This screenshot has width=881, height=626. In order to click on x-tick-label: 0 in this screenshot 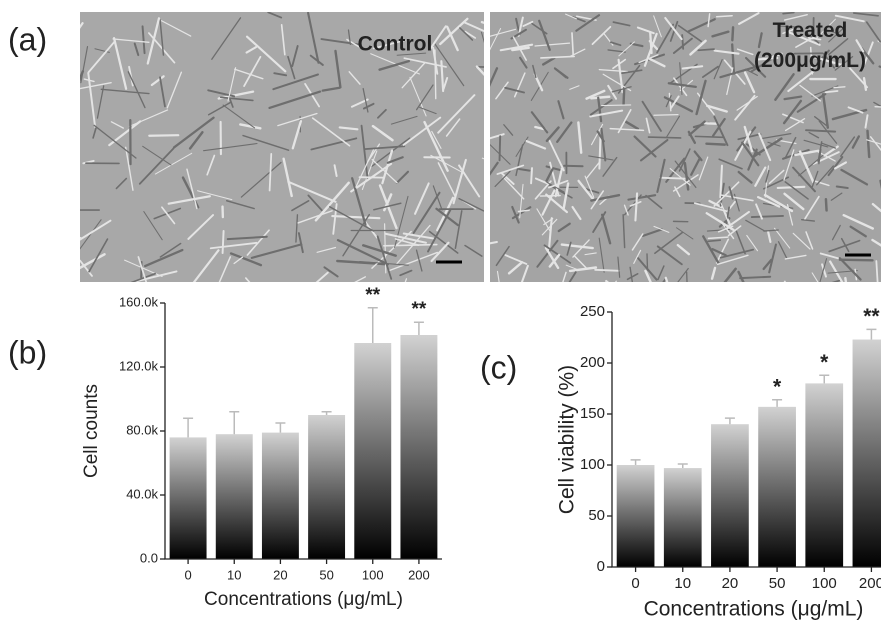, I will do `click(635, 583)`.